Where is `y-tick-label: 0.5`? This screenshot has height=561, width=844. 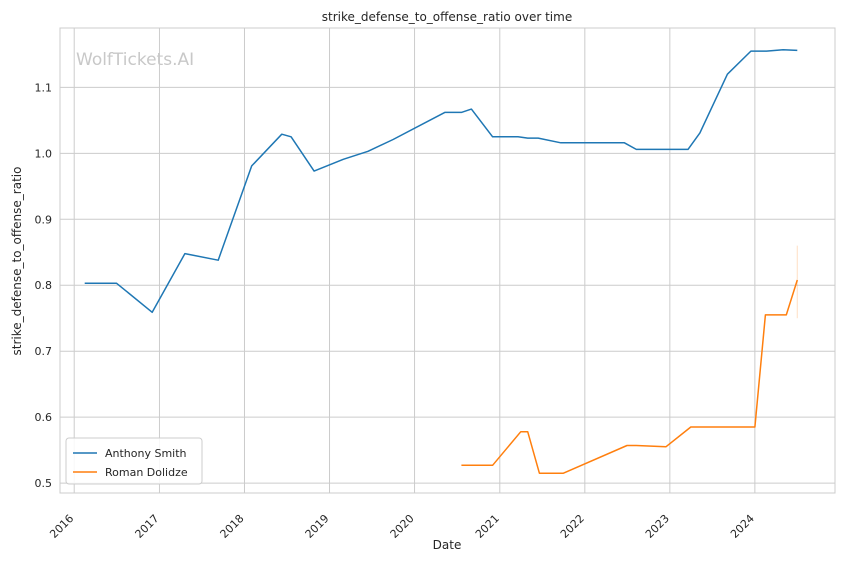 y-tick-label: 0.5 is located at coordinates (44, 483).